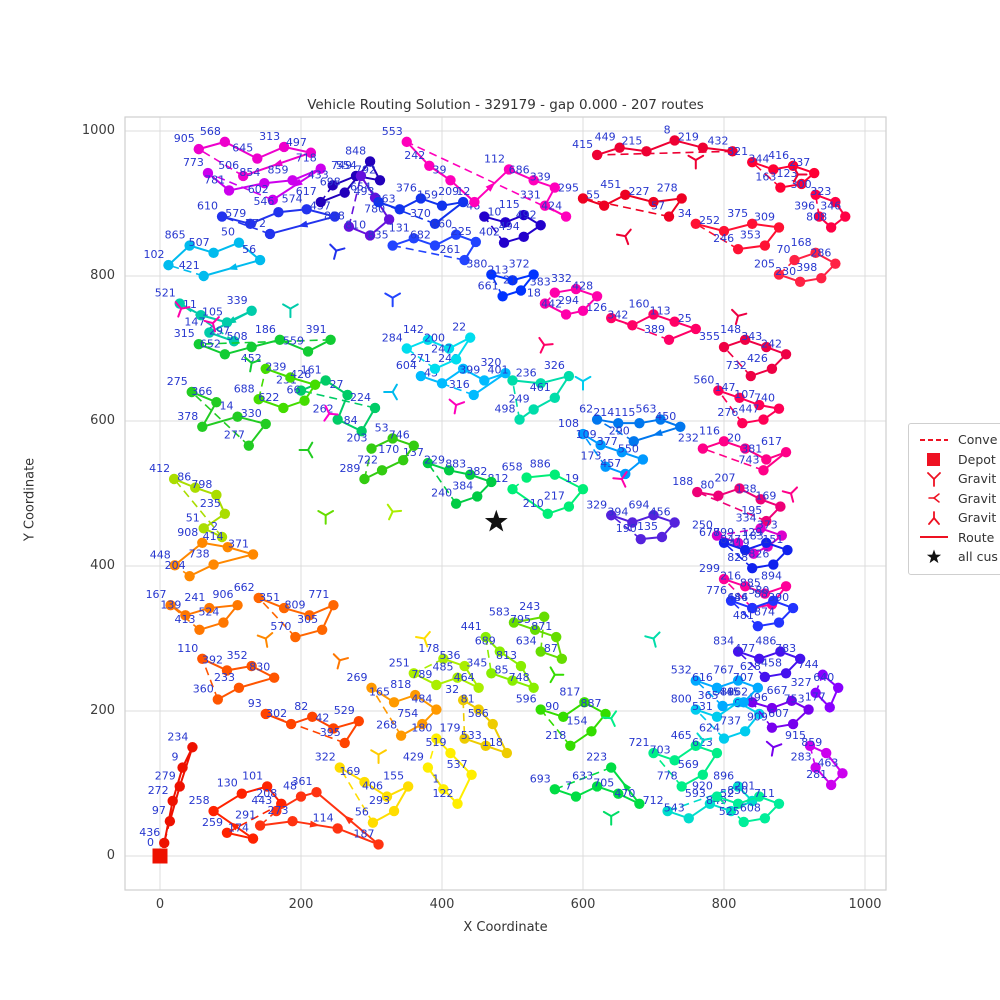 This screenshot has width=1000, height=1000. I want to click on depot-label: 0, so click(150, 842).